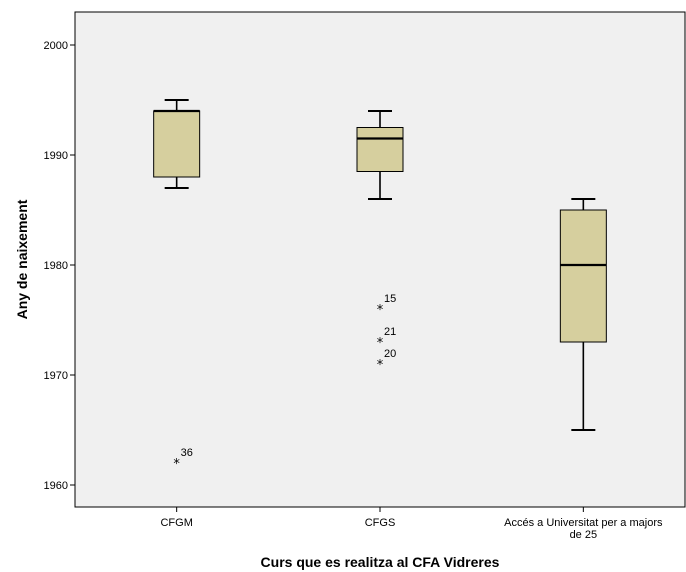 The width and height of the screenshot is (686, 572). Describe the element at coordinates (56, 46) in the screenshot. I see `y-tick-label: 2000` at that location.